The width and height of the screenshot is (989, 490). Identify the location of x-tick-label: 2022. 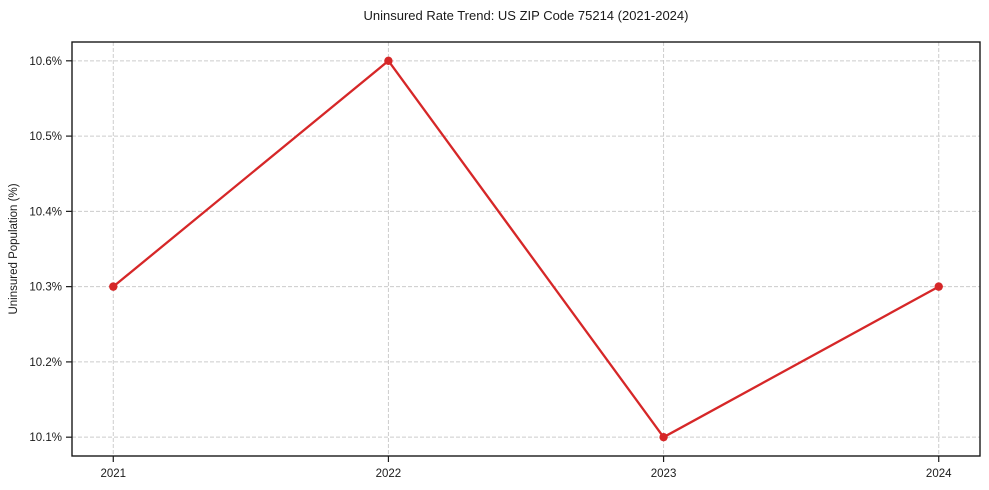
(389, 474).